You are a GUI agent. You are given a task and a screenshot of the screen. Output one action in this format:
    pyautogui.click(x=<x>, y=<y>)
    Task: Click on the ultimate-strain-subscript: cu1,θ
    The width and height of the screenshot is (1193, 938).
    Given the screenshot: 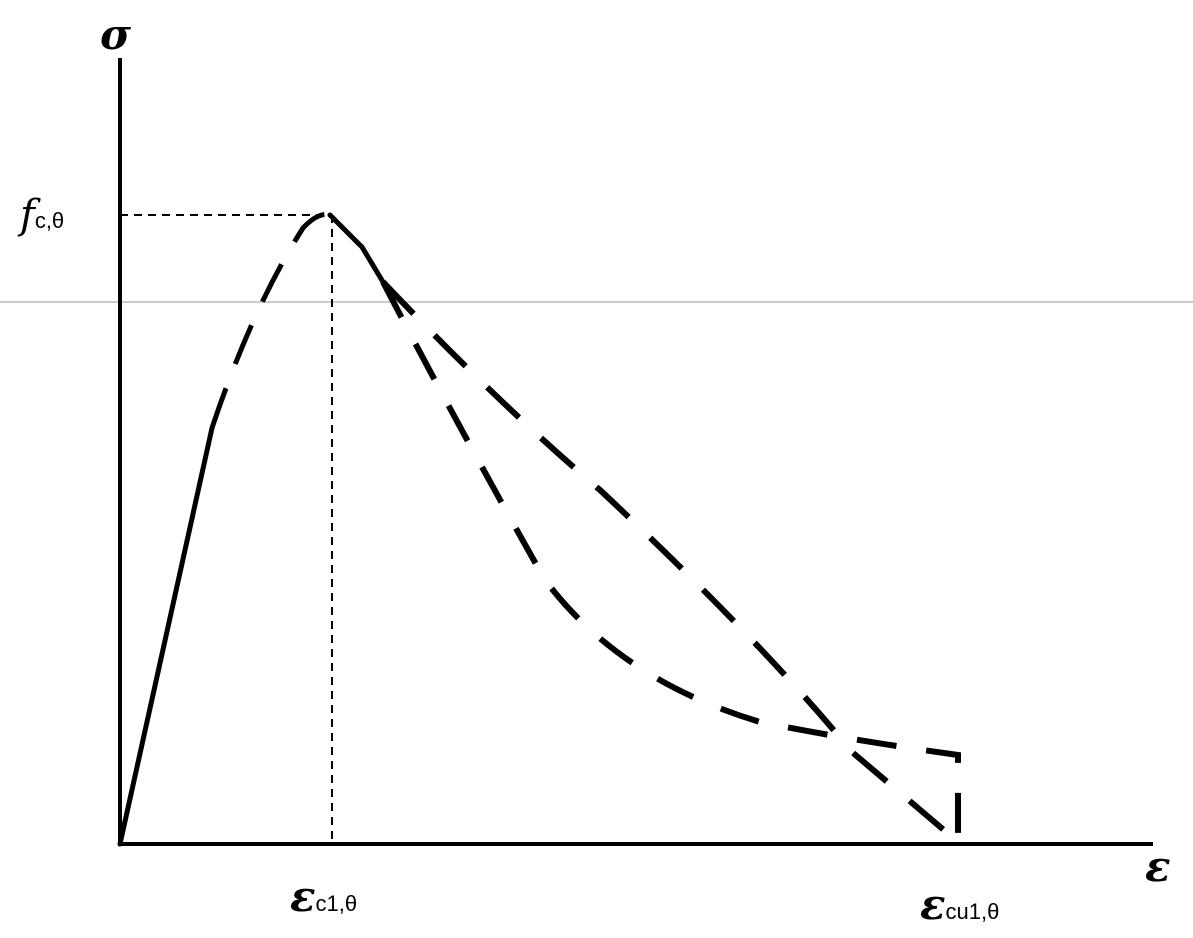 What is the action you would take?
    pyautogui.click(x=972, y=911)
    